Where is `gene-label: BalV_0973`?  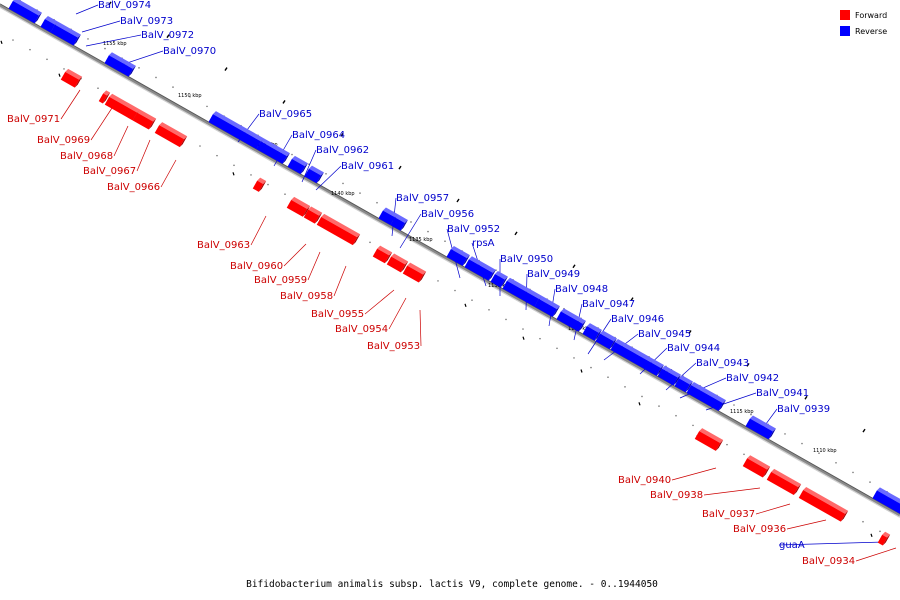 gene-label: BalV_0973 is located at coordinates (146, 21).